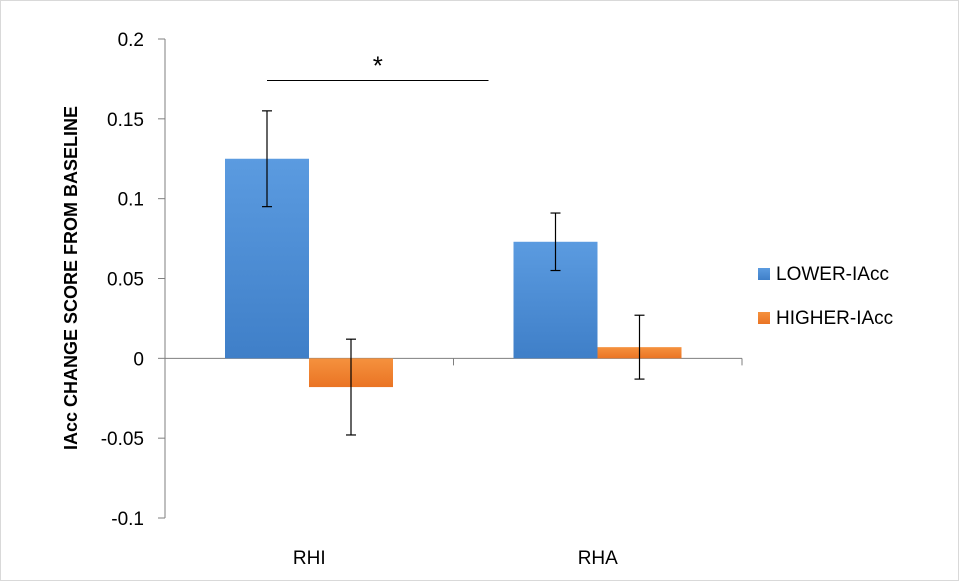  Describe the element at coordinates (71, 278) in the screenshot. I see `y-axis-label: IAcc CHANGE SCORE FROM BASELINE` at that location.